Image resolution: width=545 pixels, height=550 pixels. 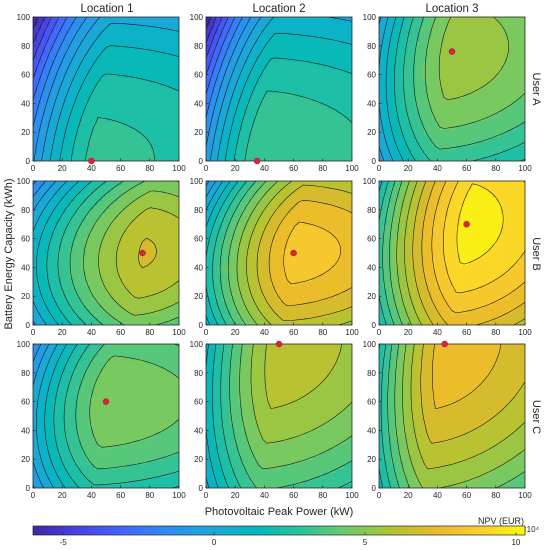 I want to click on colorbar-tick-label: 10, so click(x=515, y=542).